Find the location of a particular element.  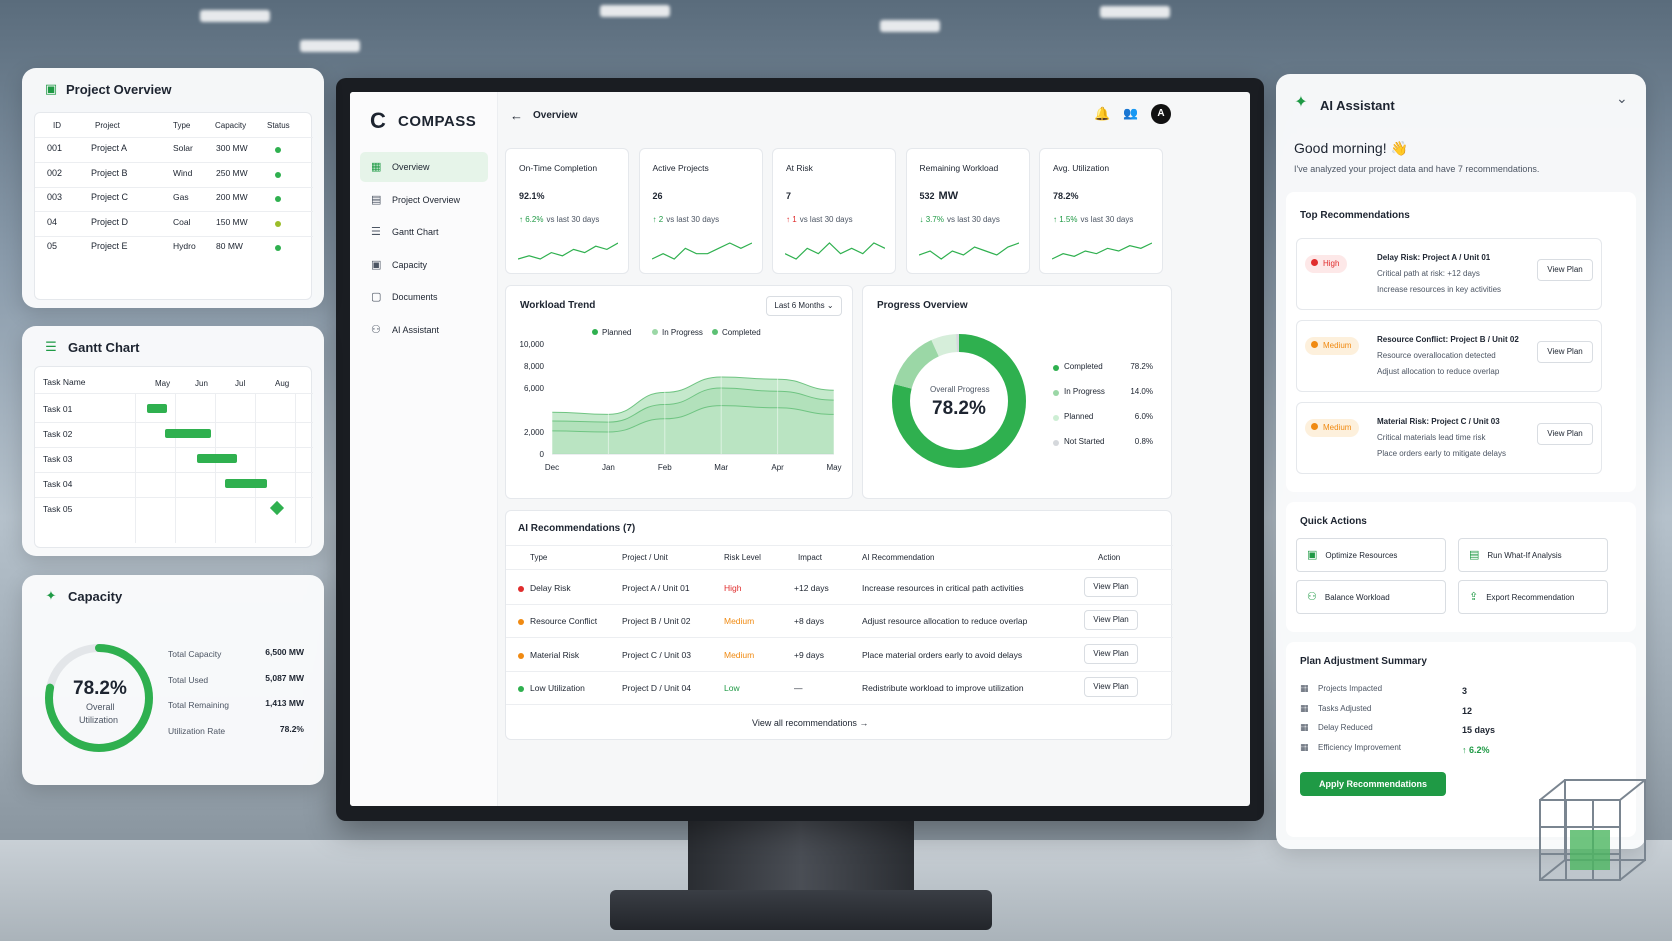

rec-project: Project C / Unit 03 is located at coordinates (656, 654).